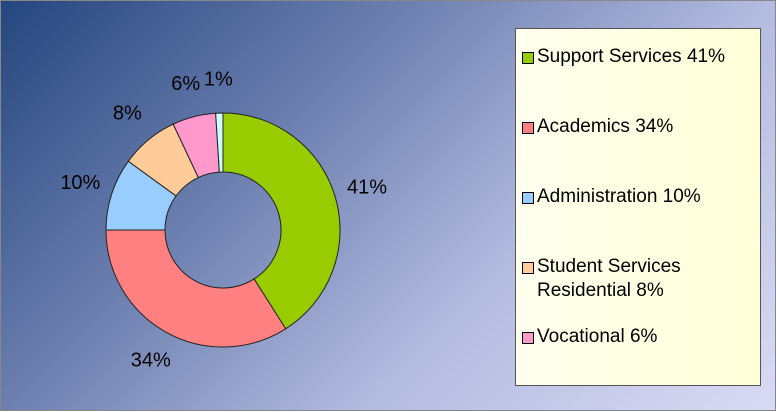 The height and width of the screenshot is (412, 776). What do you see at coordinates (583, 126) in the screenshot?
I see `legend-label: Academics` at bounding box center [583, 126].